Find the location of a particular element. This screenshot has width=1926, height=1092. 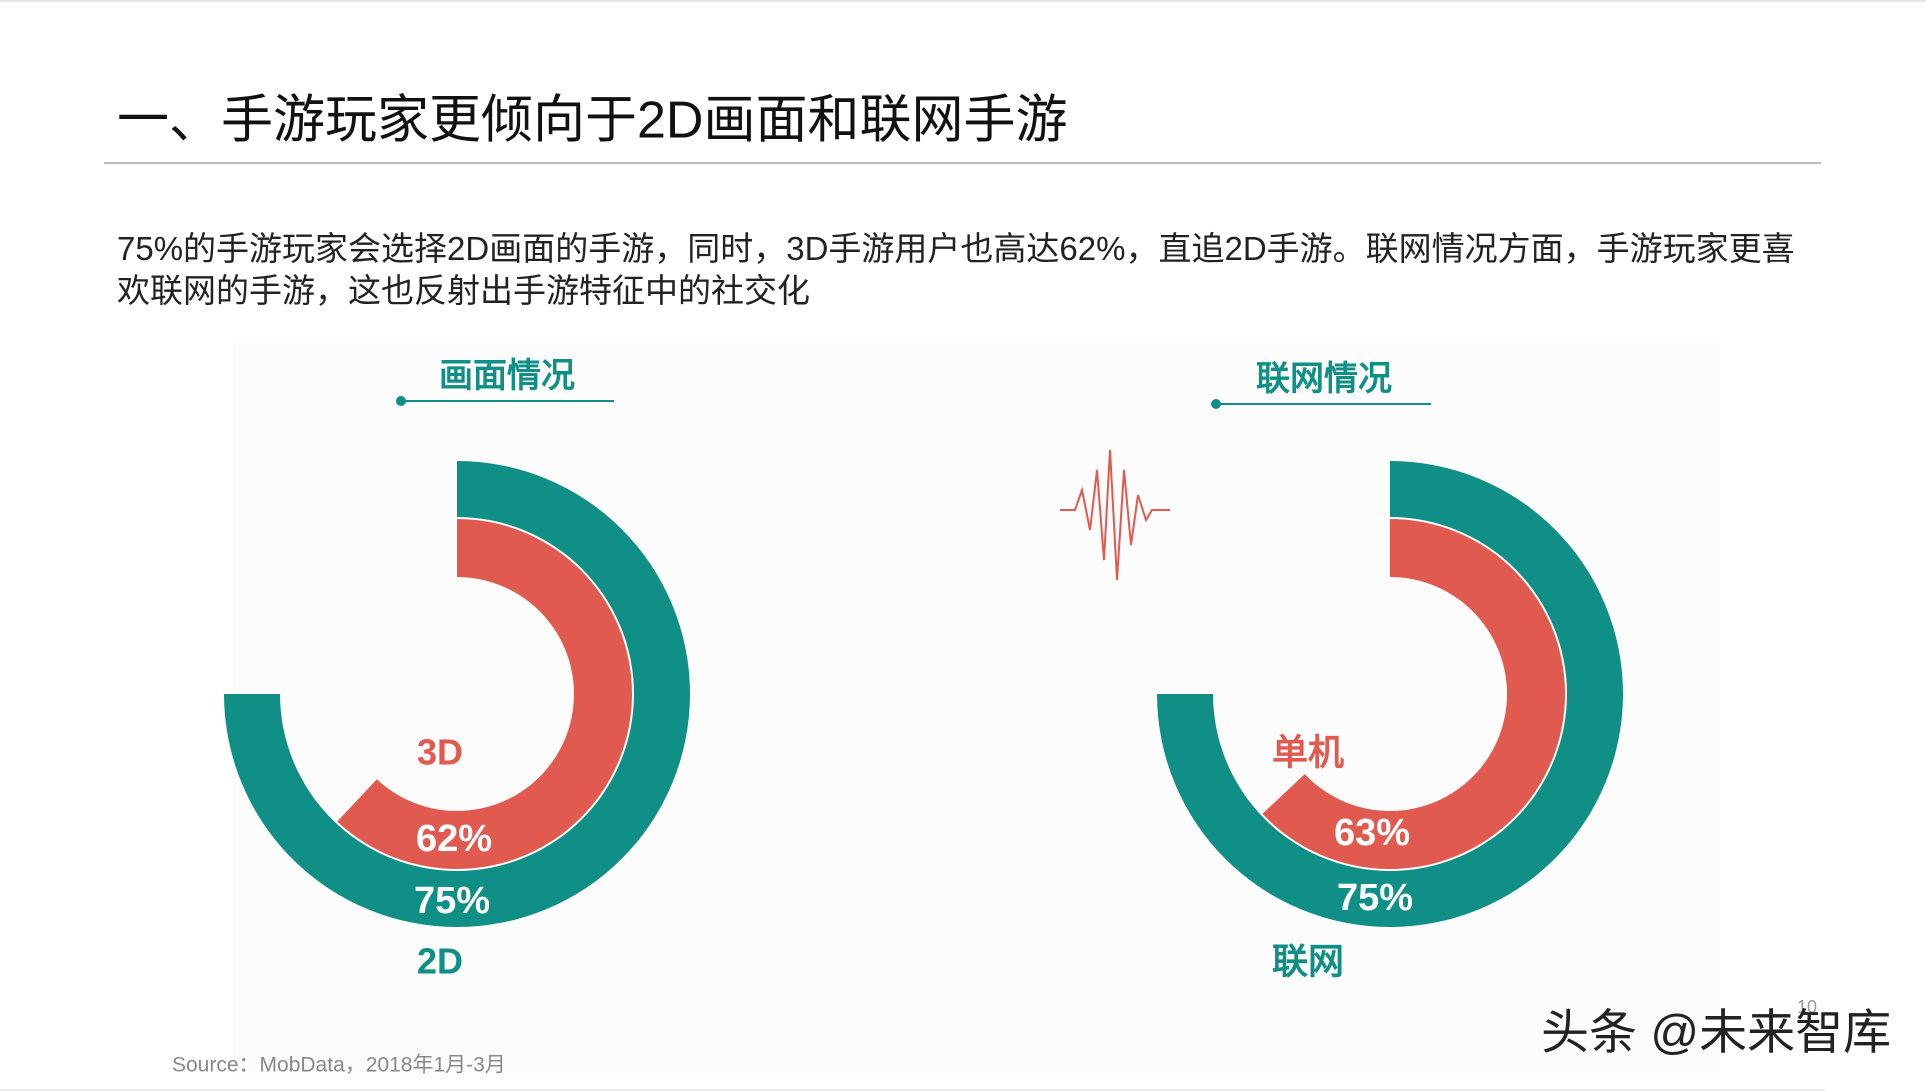

page-number: 10 is located at coordinates (1807, 1007).